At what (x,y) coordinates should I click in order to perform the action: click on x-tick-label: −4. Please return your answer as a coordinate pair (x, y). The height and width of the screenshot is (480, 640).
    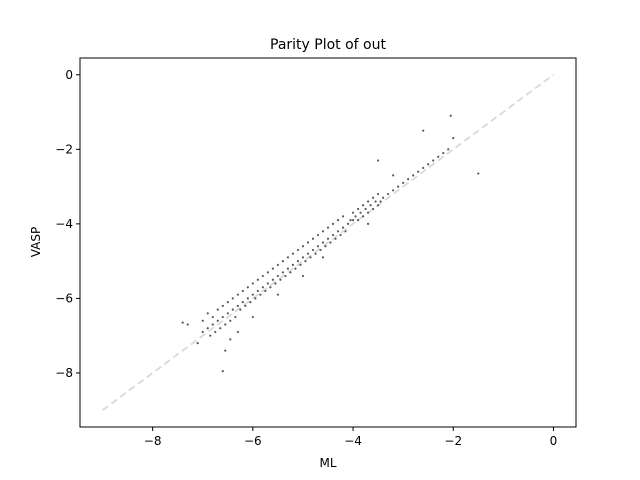
    Looking at the image, I should click on (353, 441).